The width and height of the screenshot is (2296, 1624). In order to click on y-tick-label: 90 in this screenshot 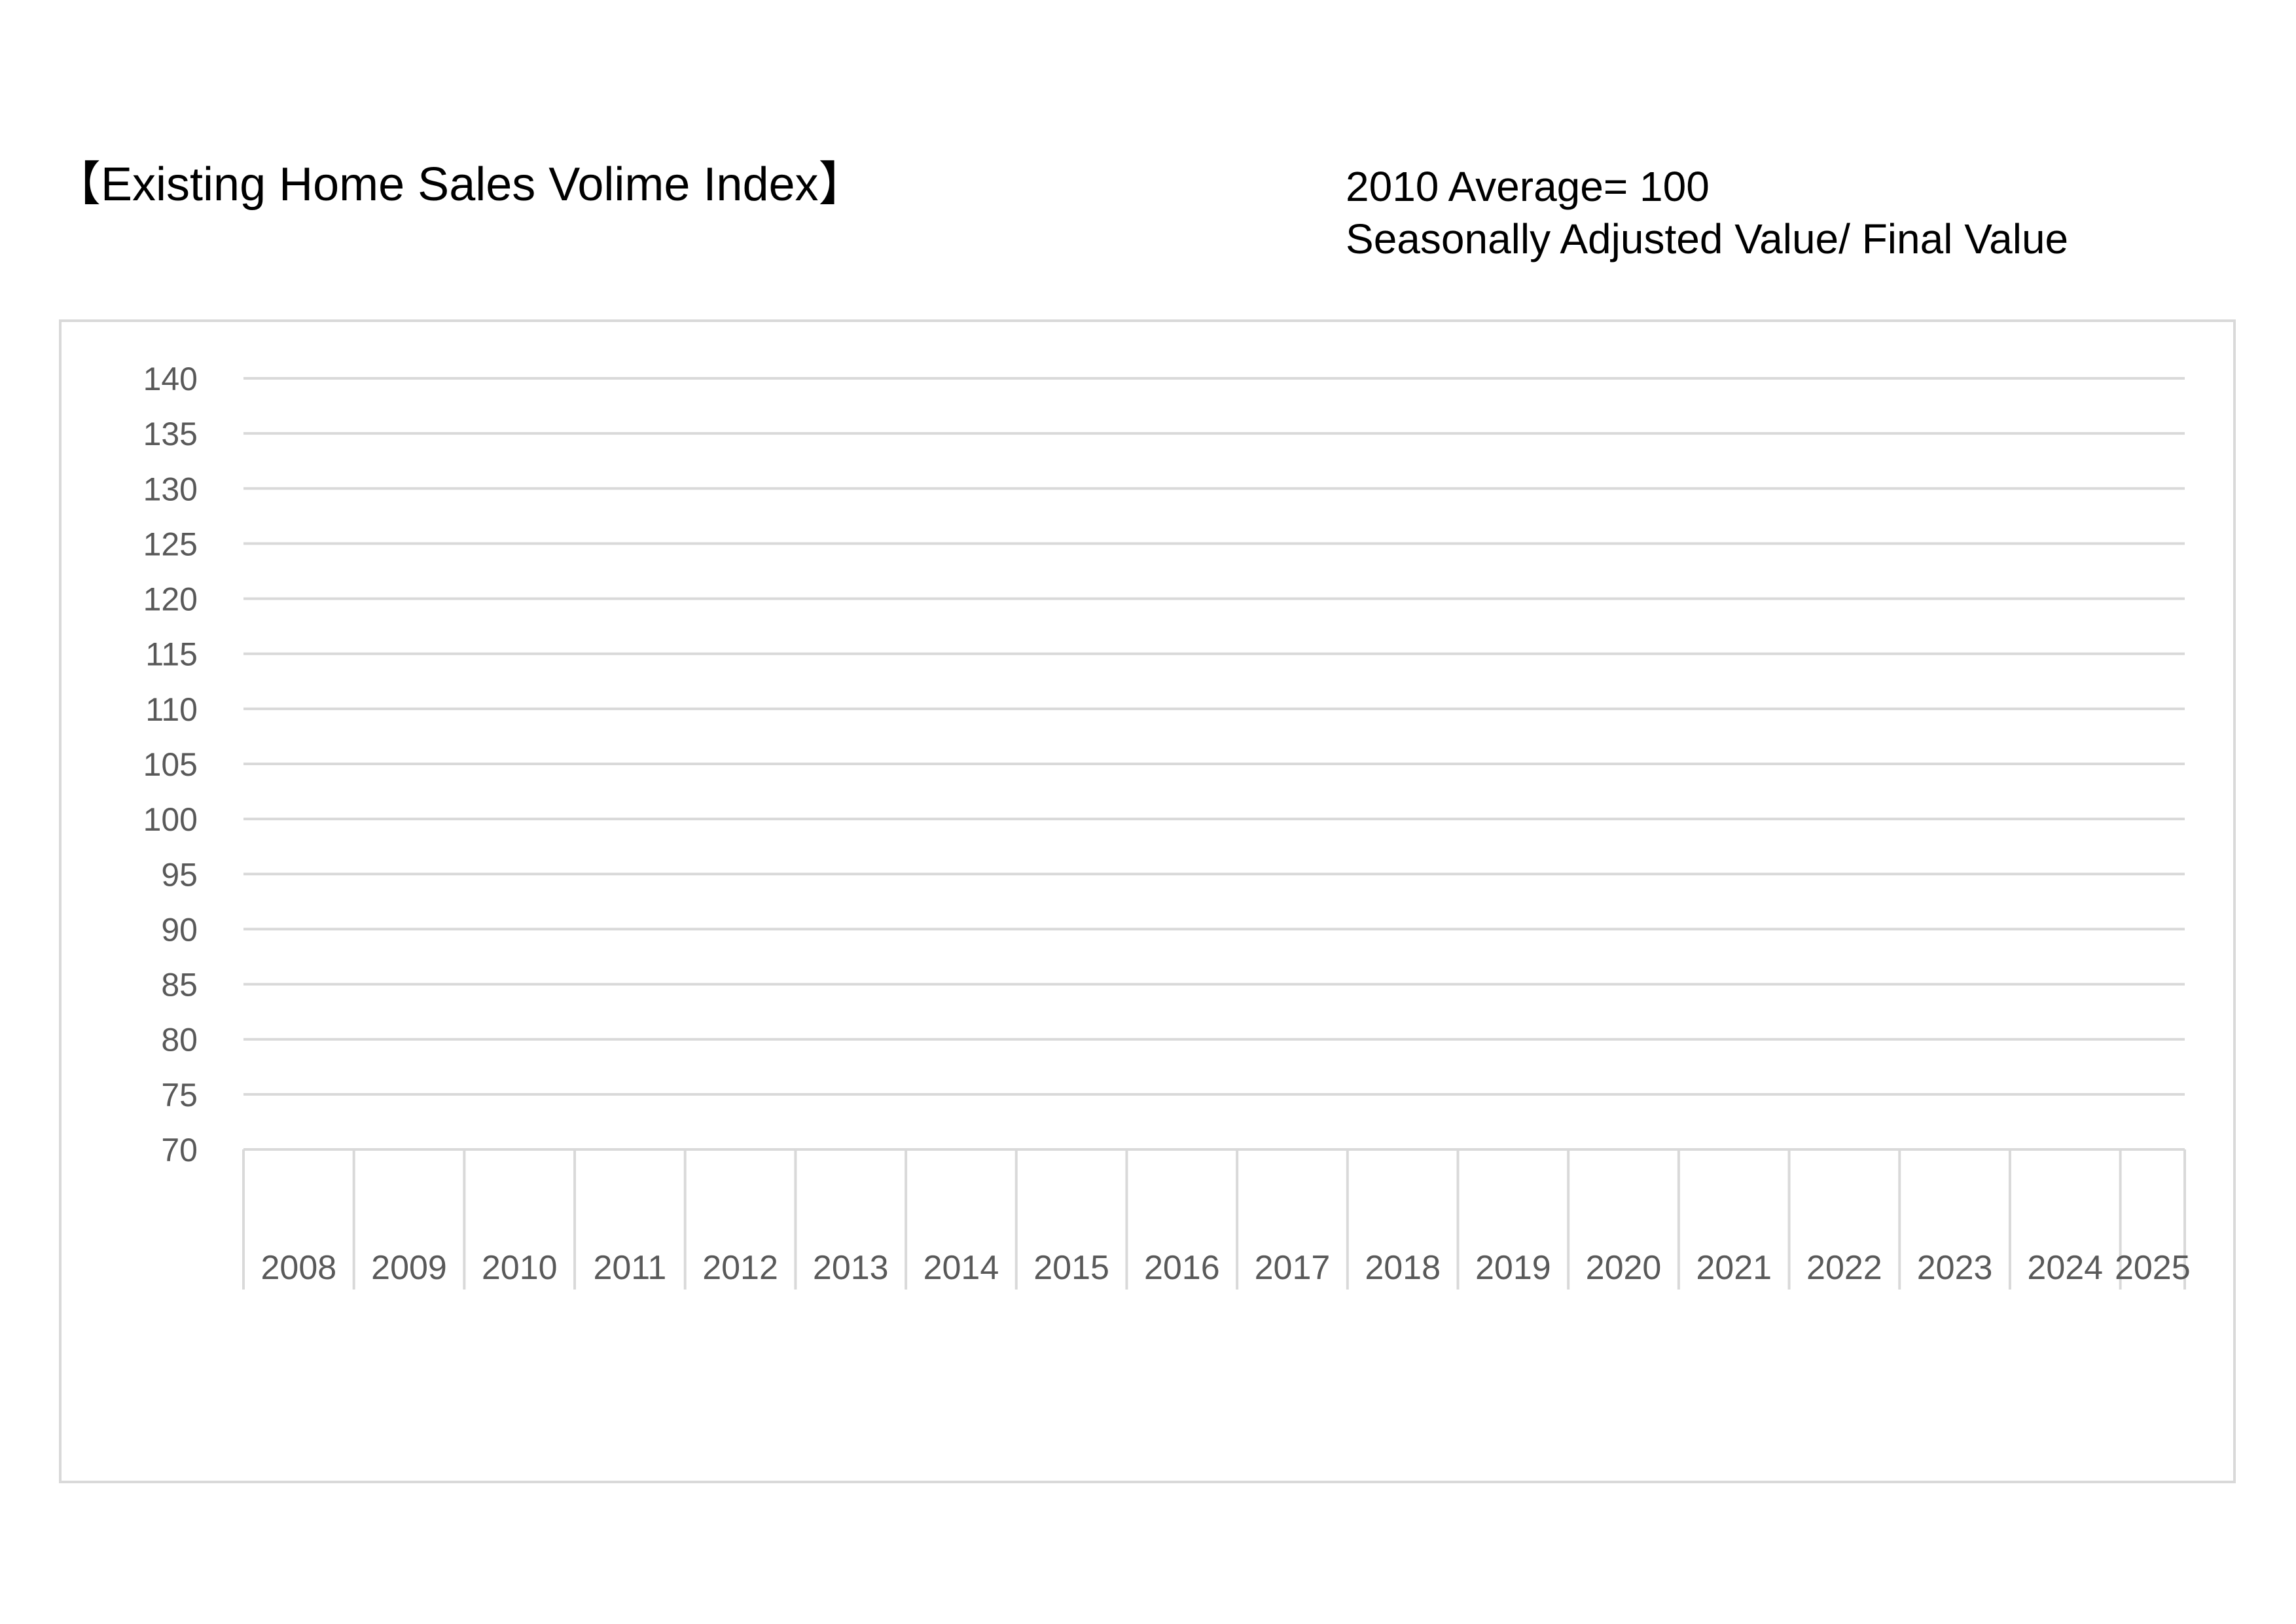, I will do `click(179, 929)`.